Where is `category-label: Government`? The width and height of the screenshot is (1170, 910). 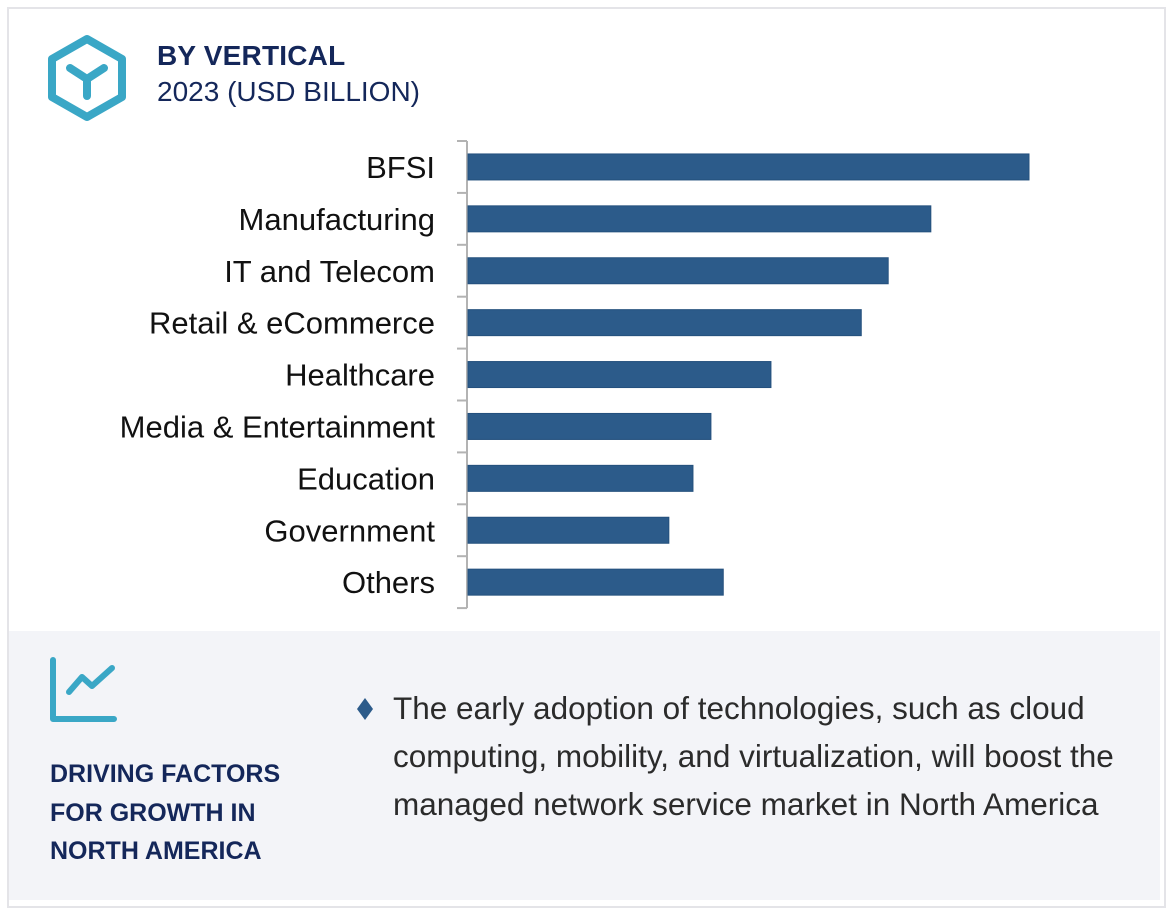 category-label: Government is located at coordinates (349, 530).